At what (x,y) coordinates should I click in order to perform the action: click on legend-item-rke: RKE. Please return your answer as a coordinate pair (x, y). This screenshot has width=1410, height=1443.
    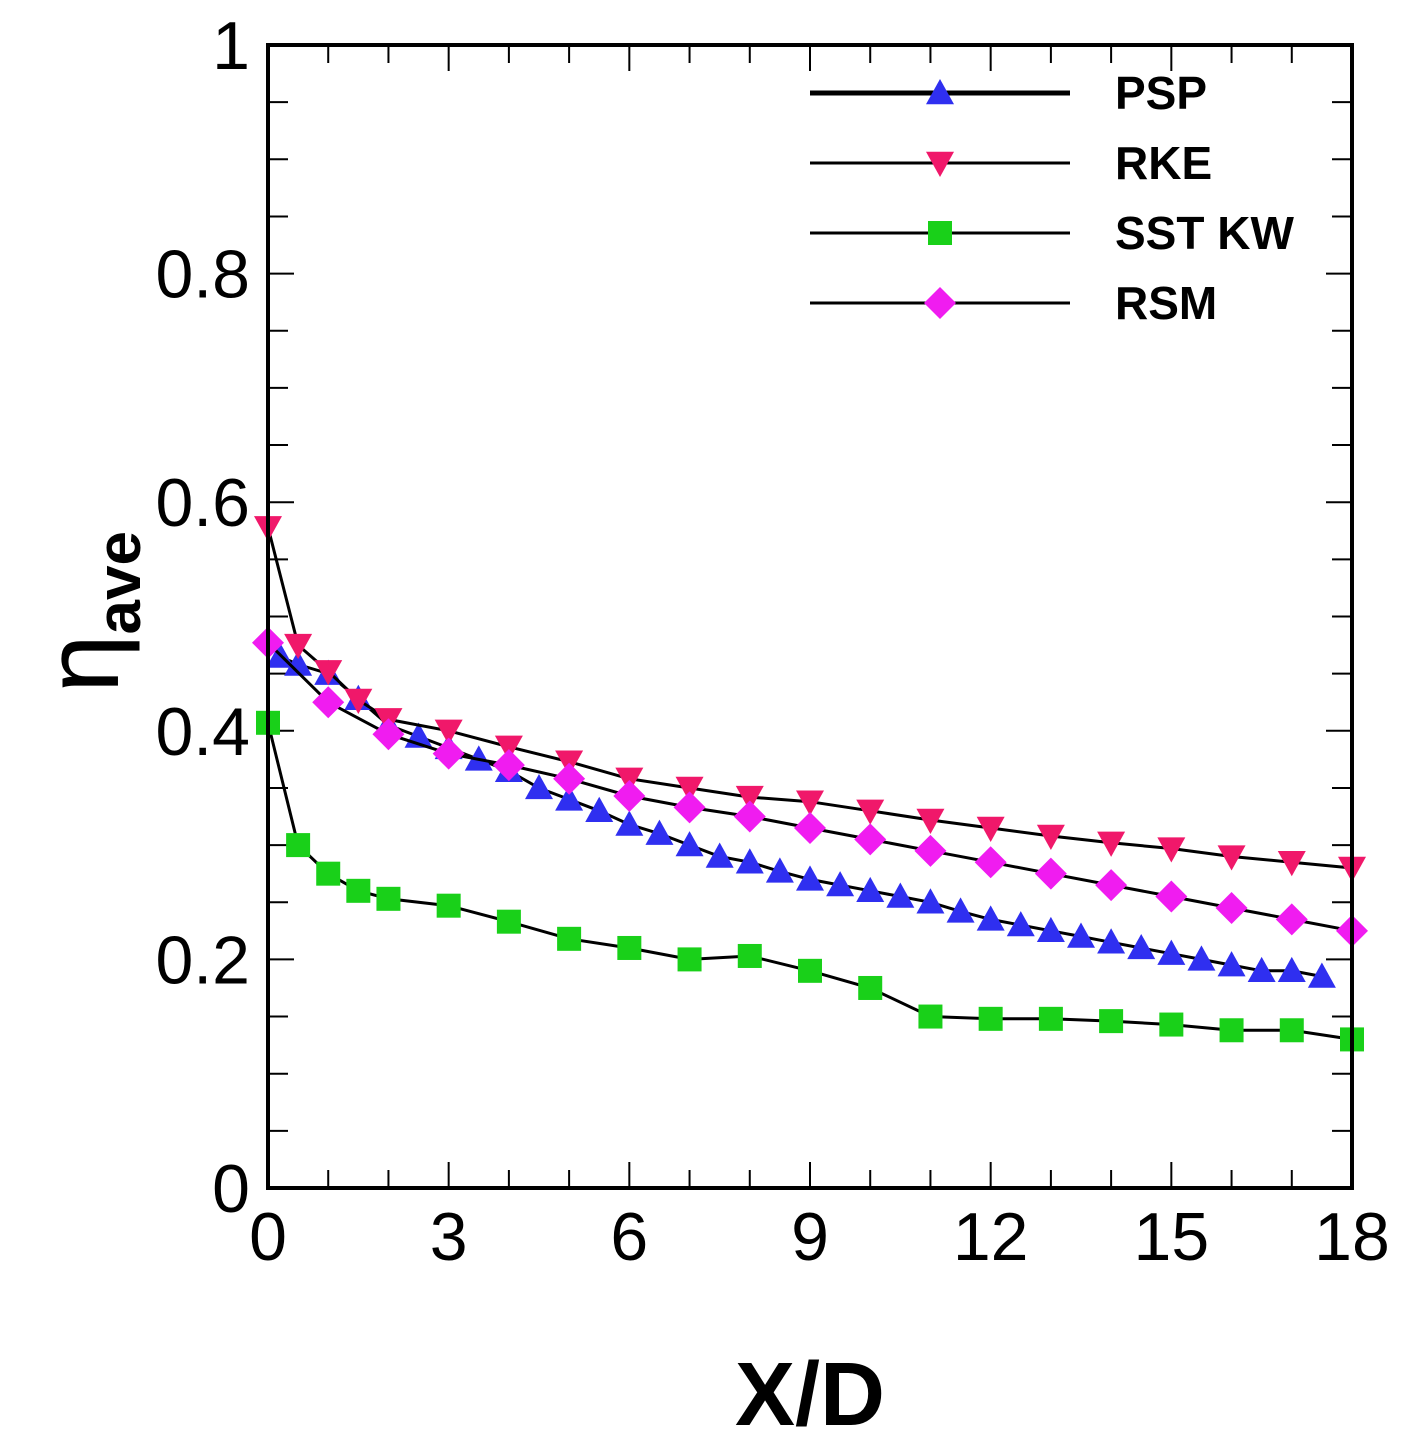
    Looking at the image, I should click on (1011, 163).